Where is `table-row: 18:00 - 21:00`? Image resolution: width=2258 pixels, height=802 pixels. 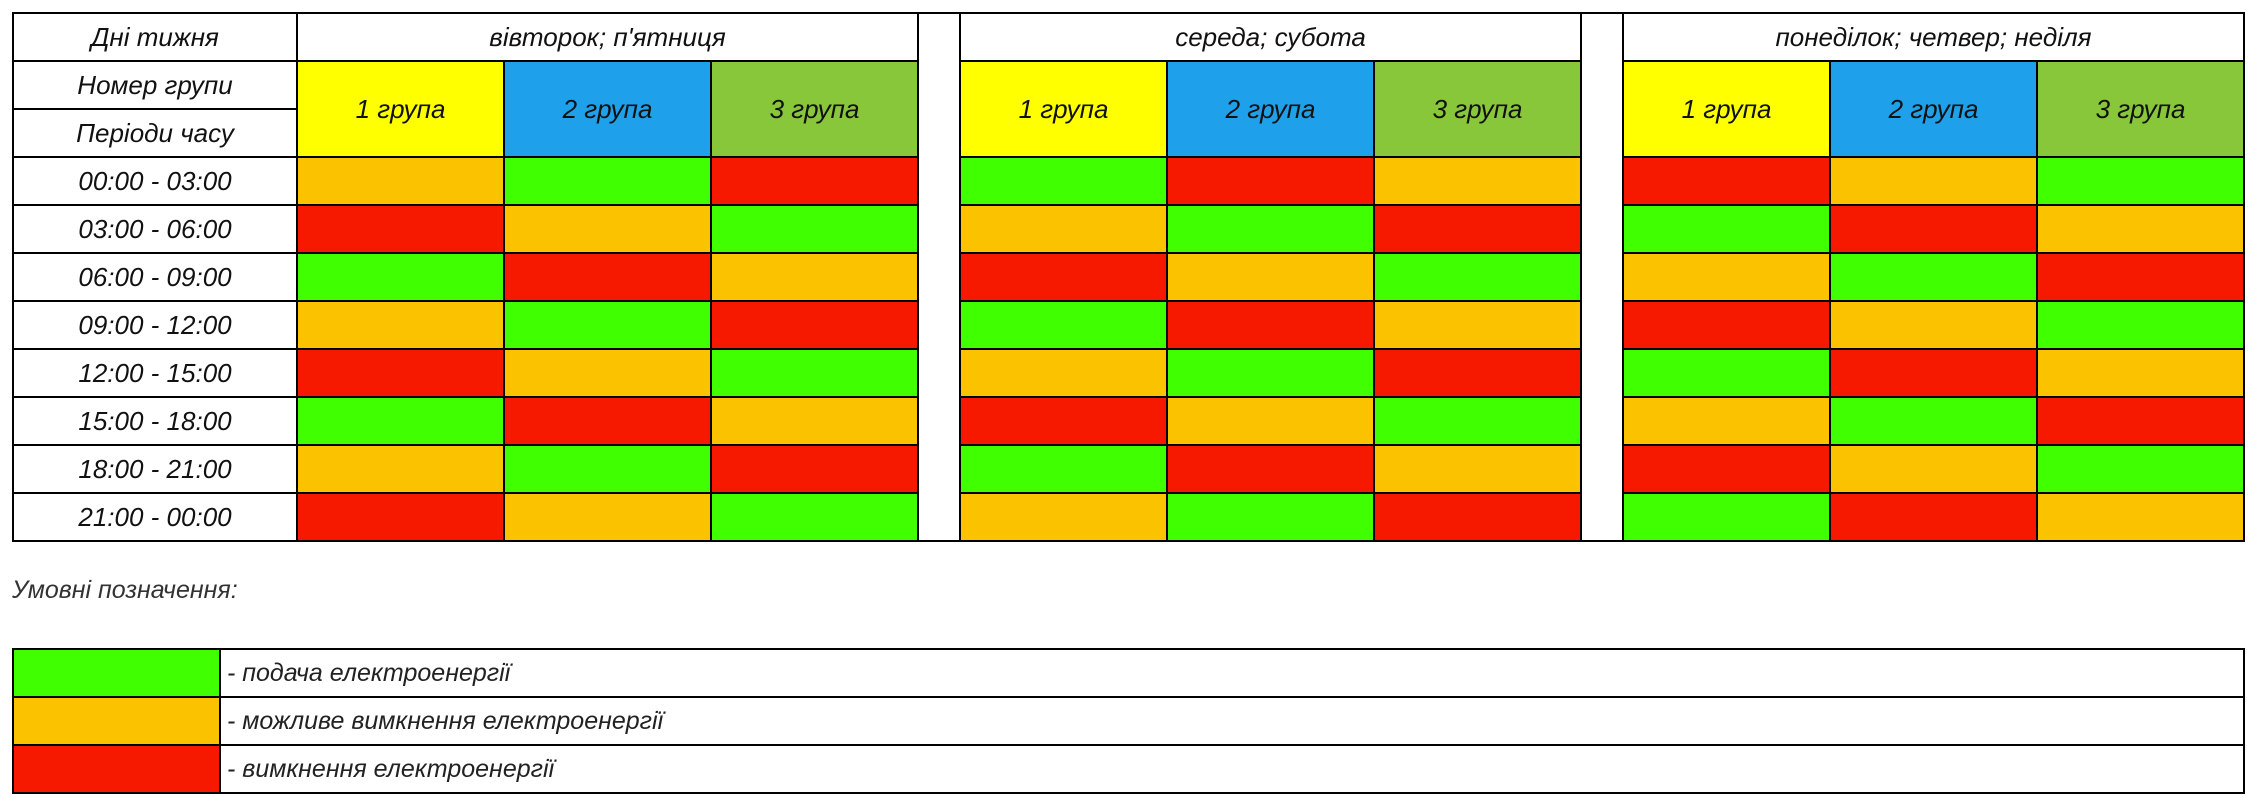
table-row: 18:00 - 21:00 is located at coordinates (1128, 469).